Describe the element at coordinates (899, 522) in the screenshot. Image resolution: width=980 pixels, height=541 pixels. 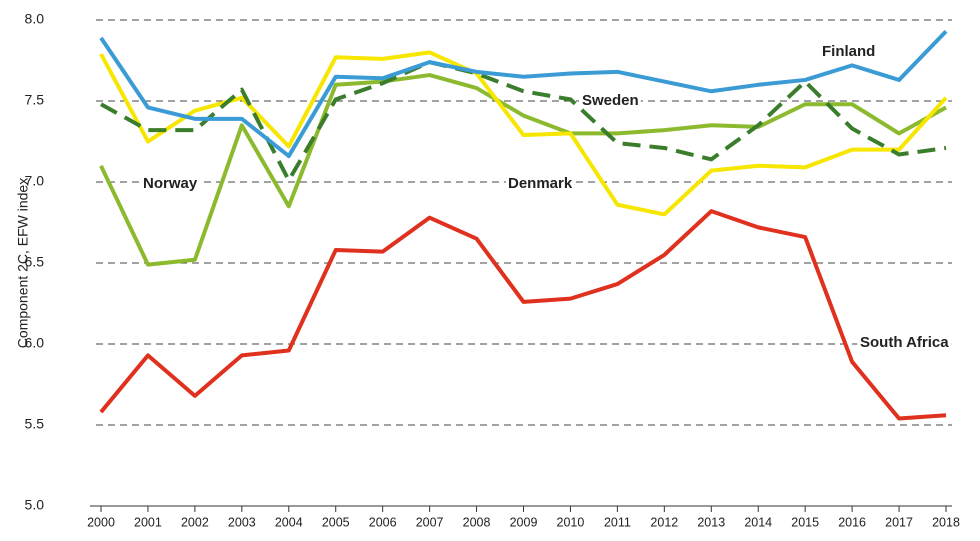
I see `x-tick-label: 2017` at that location.